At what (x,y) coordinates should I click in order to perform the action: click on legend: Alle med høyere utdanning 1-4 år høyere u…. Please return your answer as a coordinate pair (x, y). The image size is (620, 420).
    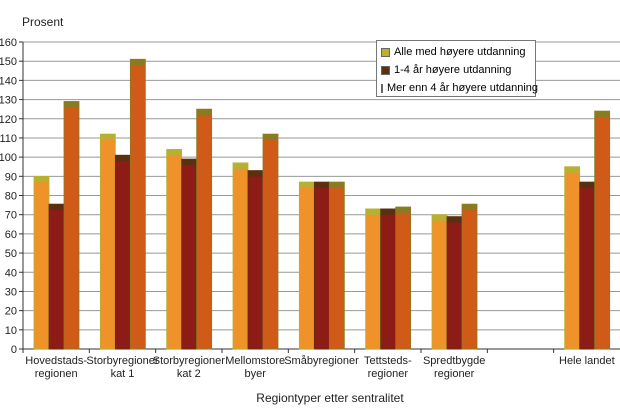
    Looking at the image, I should click on (457, 68).